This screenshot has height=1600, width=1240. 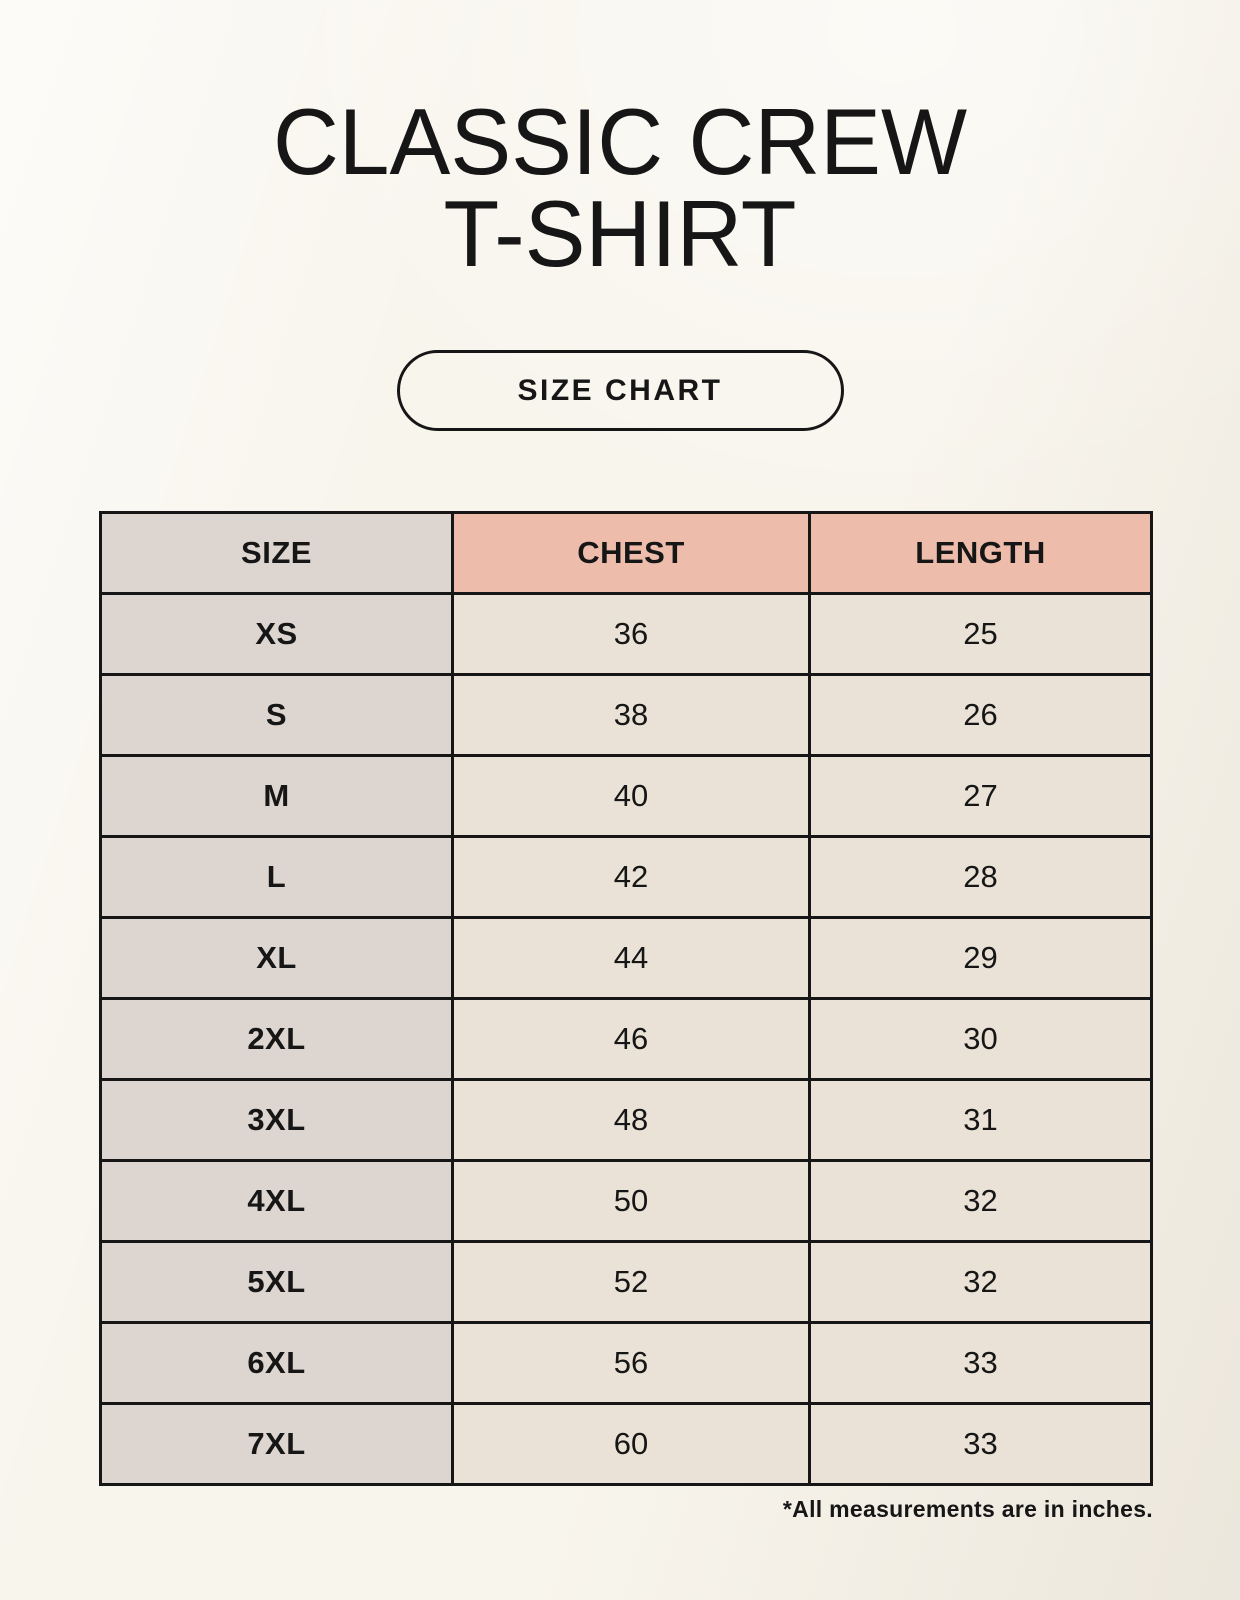 I want to click on size-cell: M, so click(x=276, y=796).